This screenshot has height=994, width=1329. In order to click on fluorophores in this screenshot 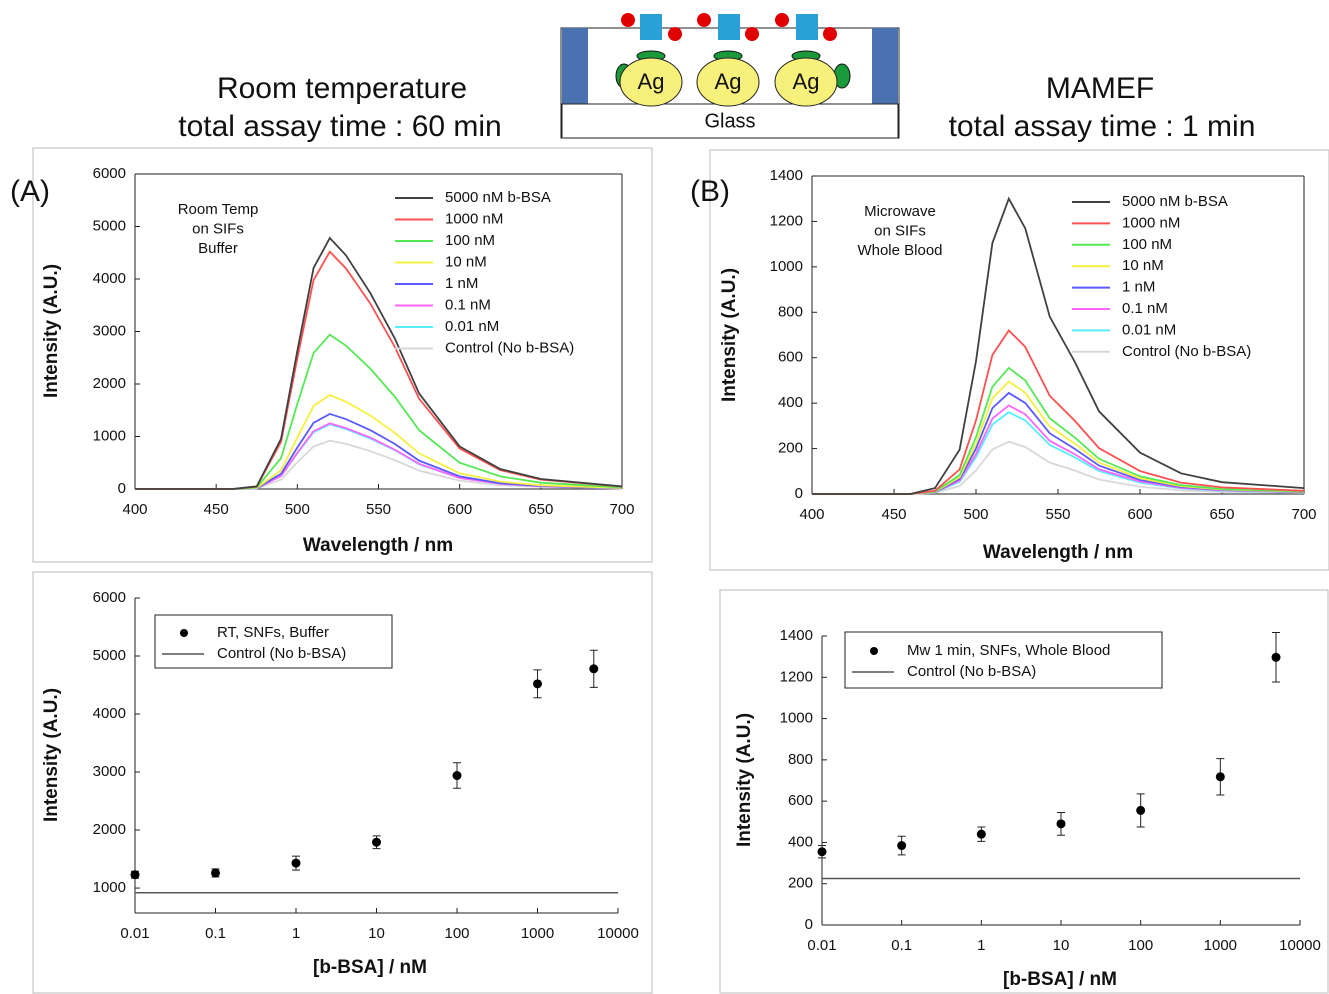, I will do `click(729, 27)`.